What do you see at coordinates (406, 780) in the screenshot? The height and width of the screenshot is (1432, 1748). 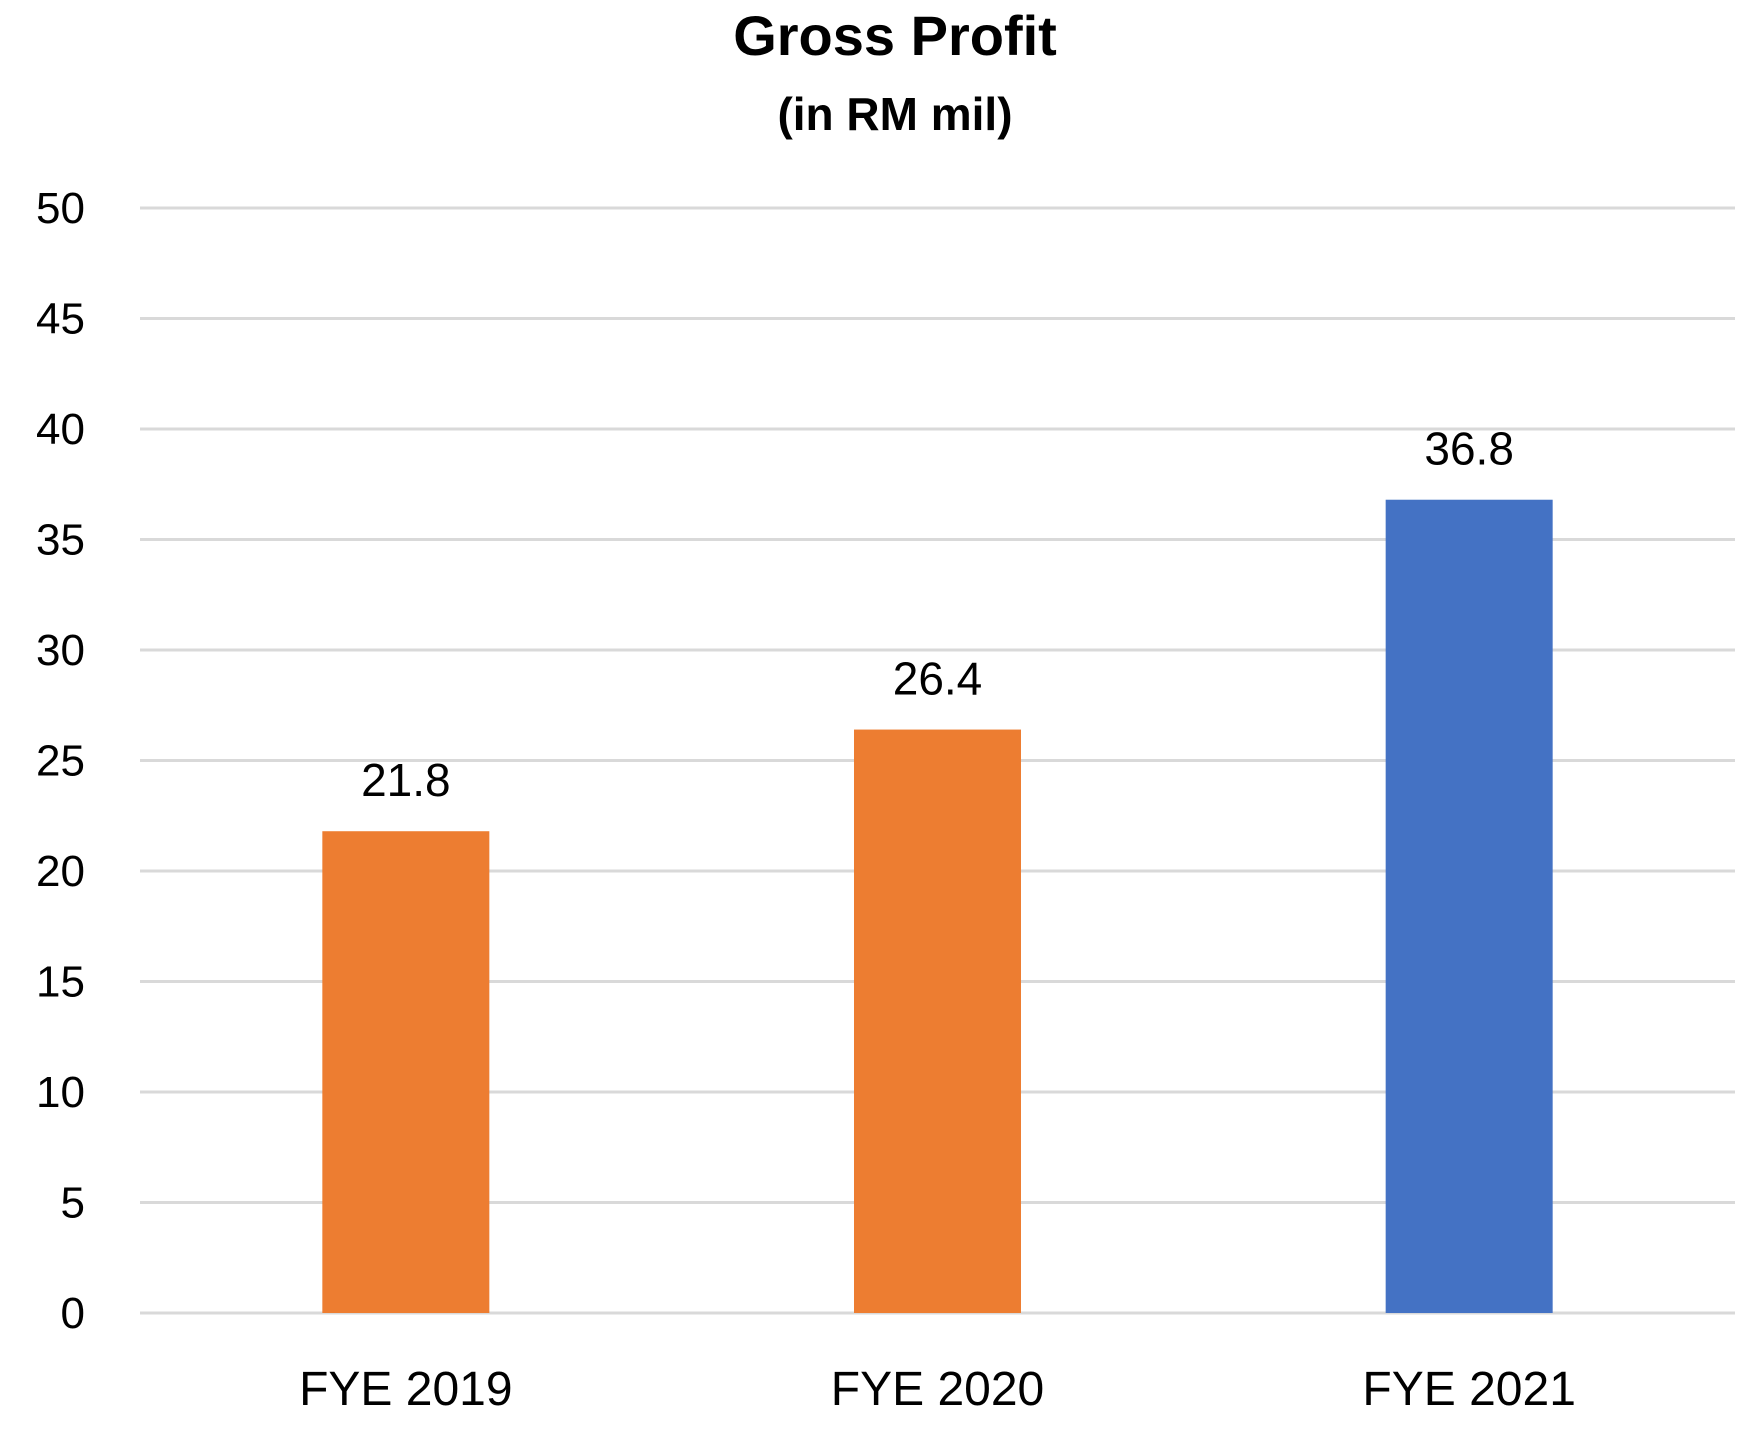 I see `data-label: 21.8` at bounding box center [406, 780].